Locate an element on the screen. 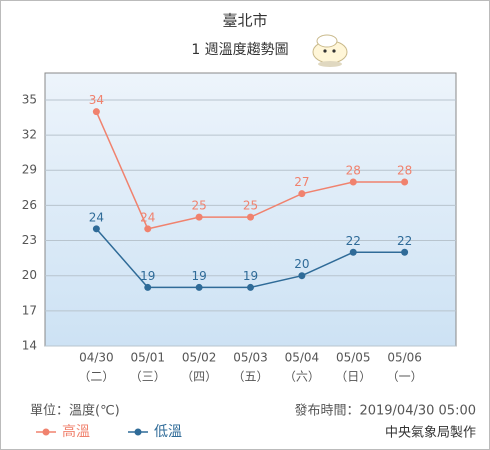 The height and width of the screenshot is (450, 490). x-tick-label: 05/05 is located at coordinates (353, 358).